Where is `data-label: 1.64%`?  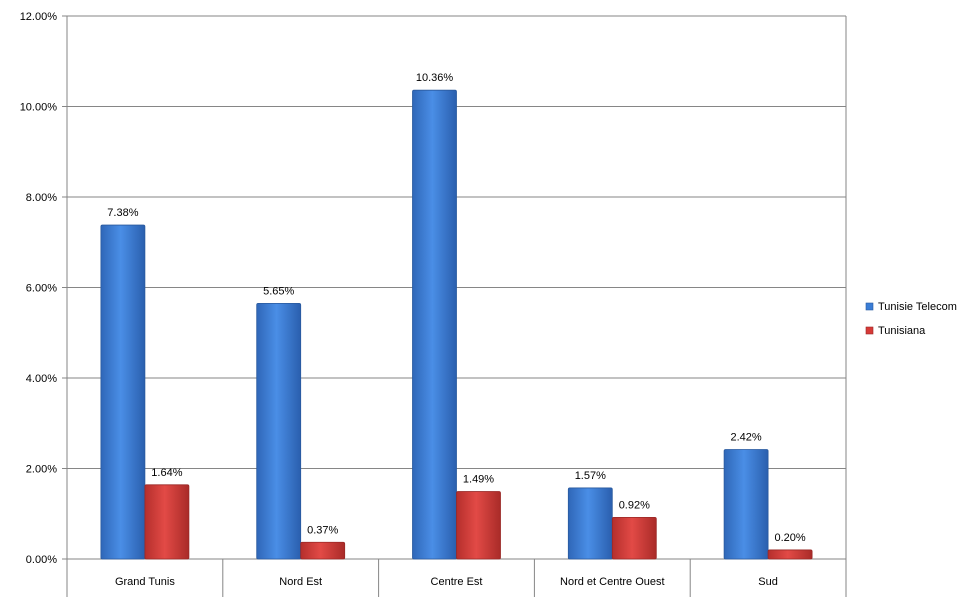 data-label: 1.64% is located at coordinates (166, 473).